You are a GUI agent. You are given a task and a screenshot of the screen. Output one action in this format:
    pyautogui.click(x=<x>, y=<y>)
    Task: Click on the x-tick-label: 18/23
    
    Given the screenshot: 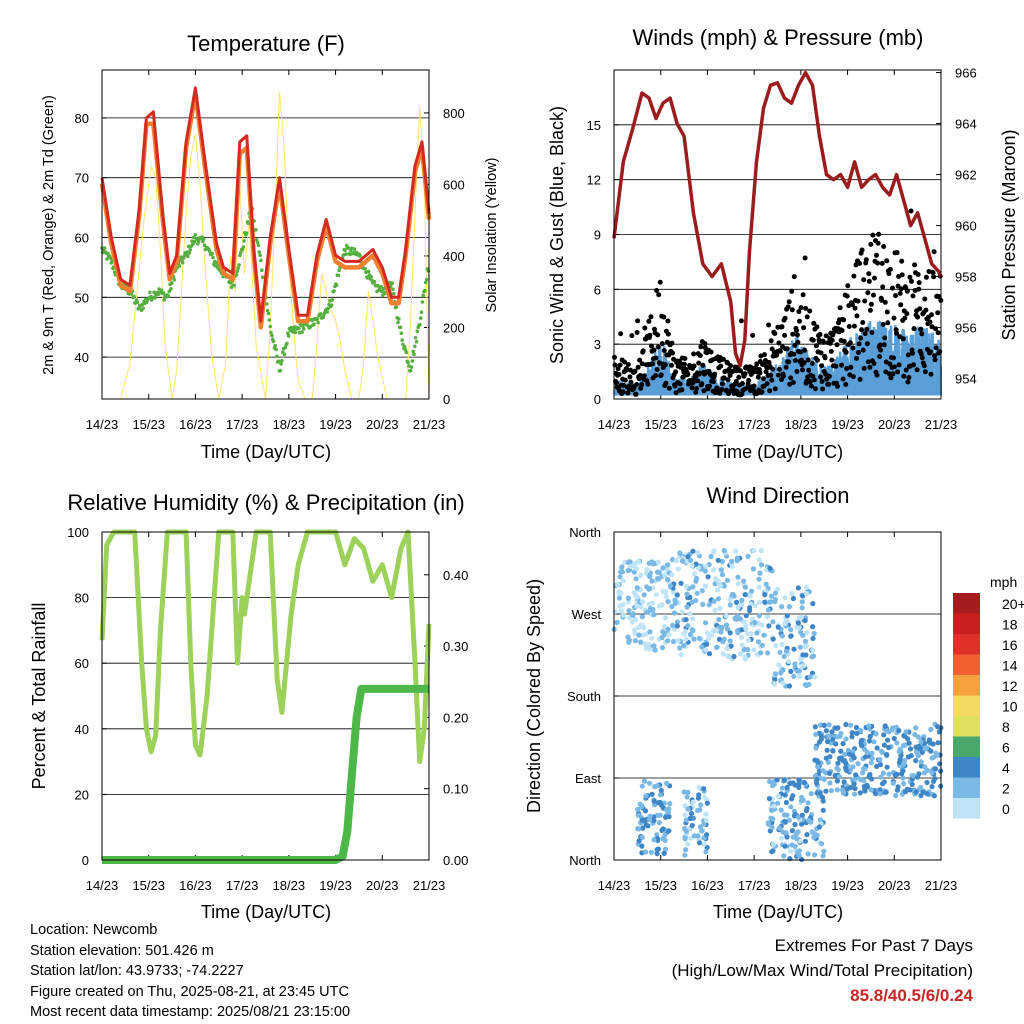 What is the action you would take?
    pyautogui.click(x=289, y=424)
    